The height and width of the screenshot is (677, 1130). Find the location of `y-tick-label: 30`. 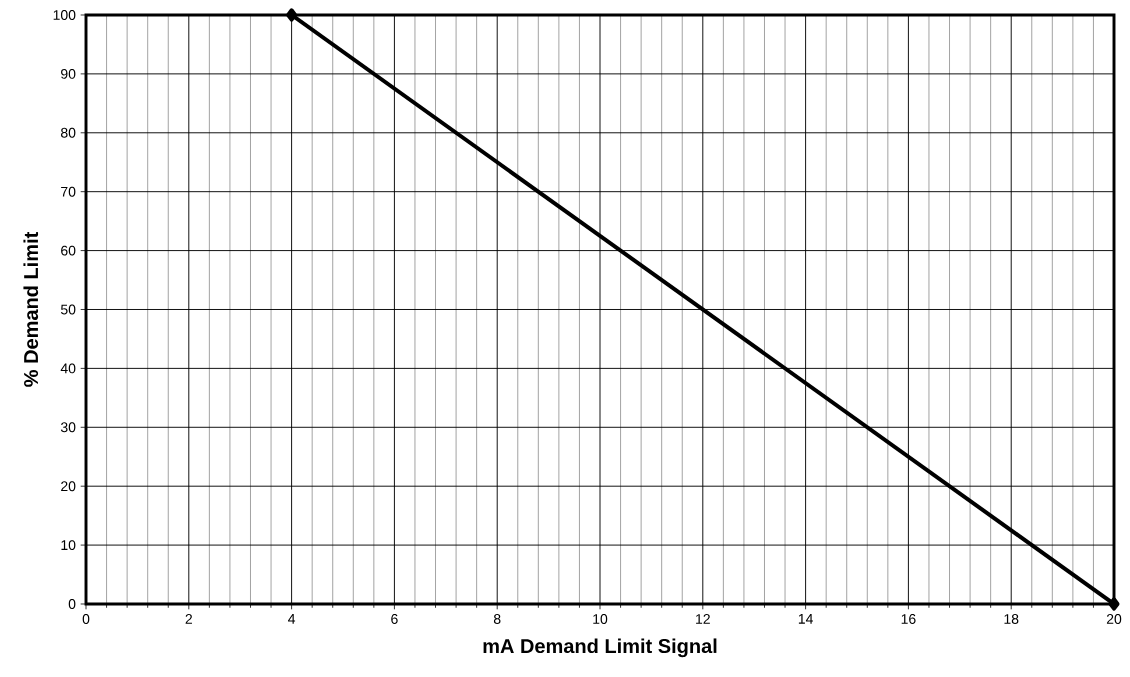

y-tick-label: 30 is located at coordinates (68, 427).